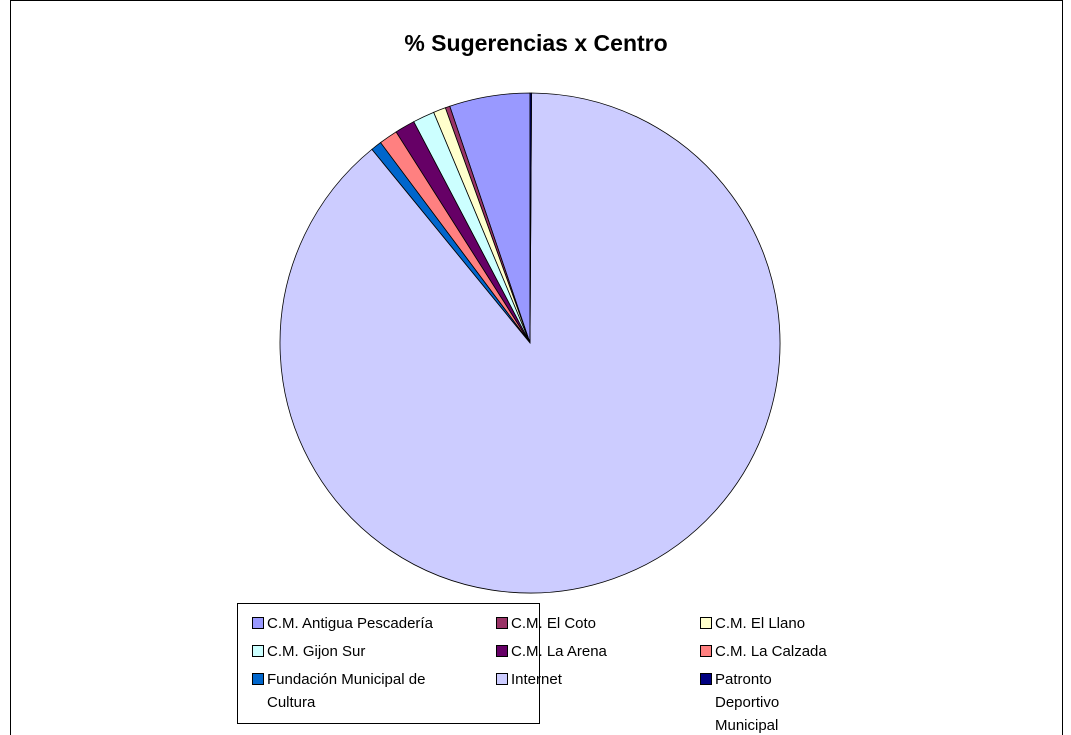 The image size is (1071, 735). I want to click on legend-label: C.M. La Calzada, so click(771, 651).